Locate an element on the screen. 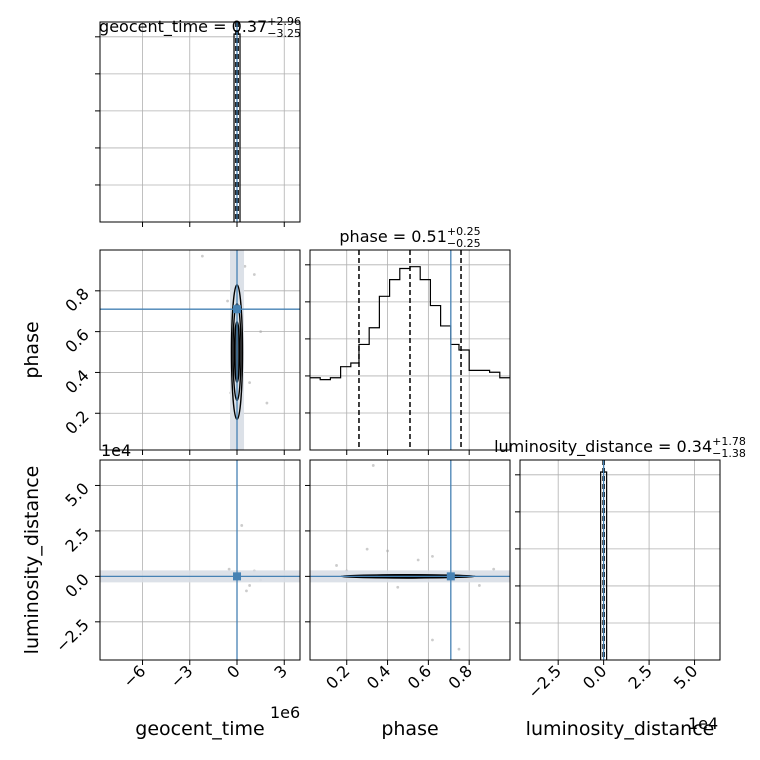 The width and height of the screenshot is (760, 760). x-tick-label: 0.4 is located at coordinates (378, 676).